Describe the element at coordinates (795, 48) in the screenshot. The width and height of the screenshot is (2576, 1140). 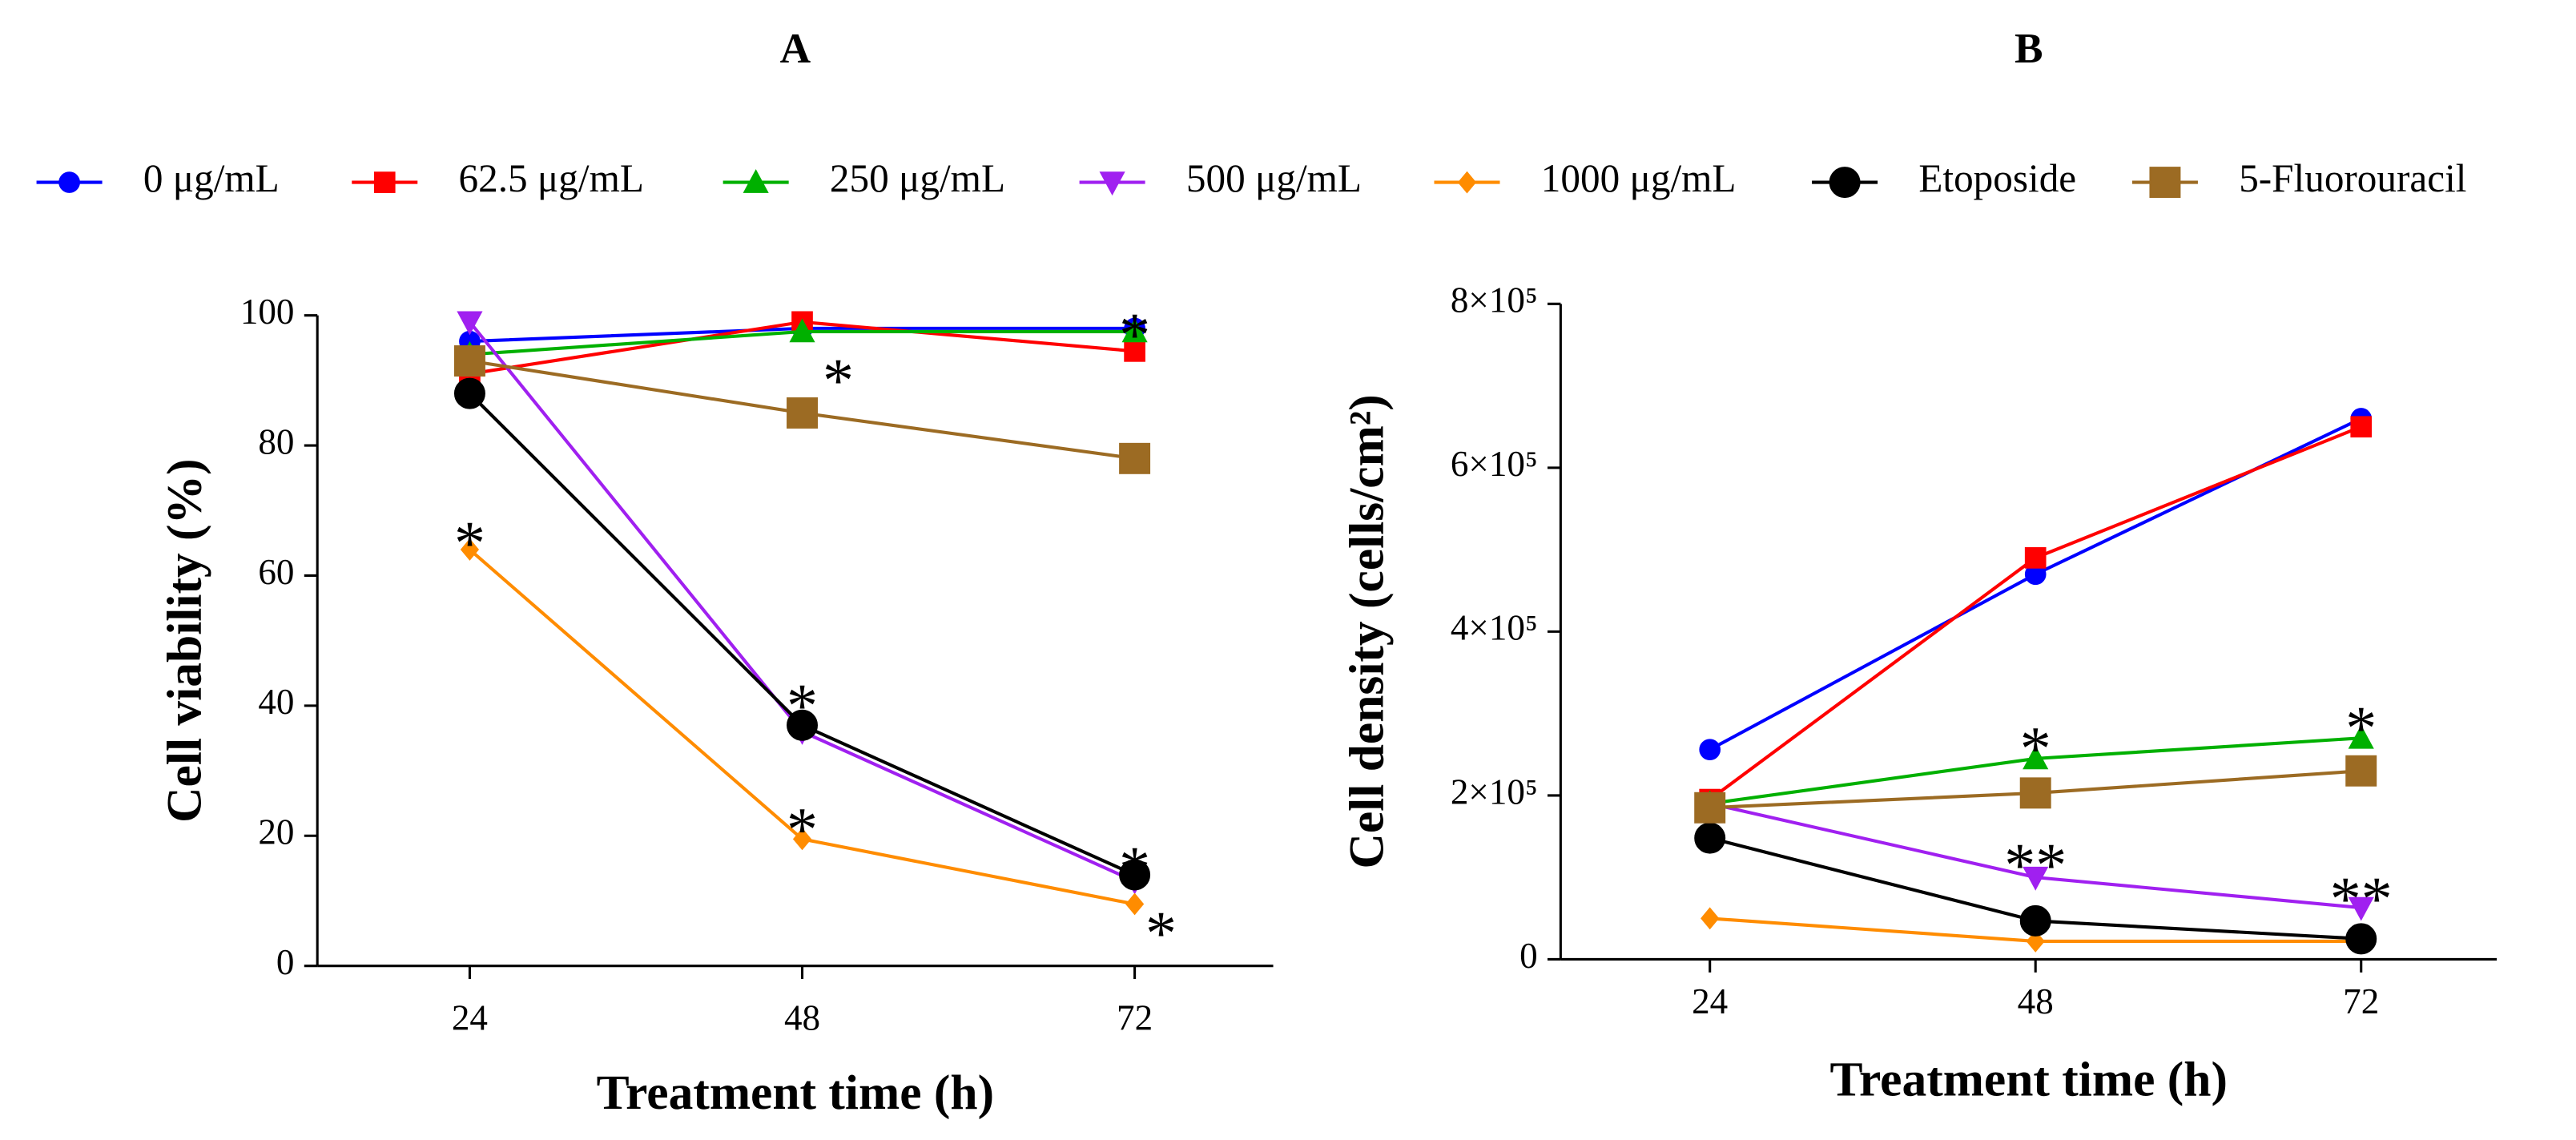
I see `chart-title: A` at that location.